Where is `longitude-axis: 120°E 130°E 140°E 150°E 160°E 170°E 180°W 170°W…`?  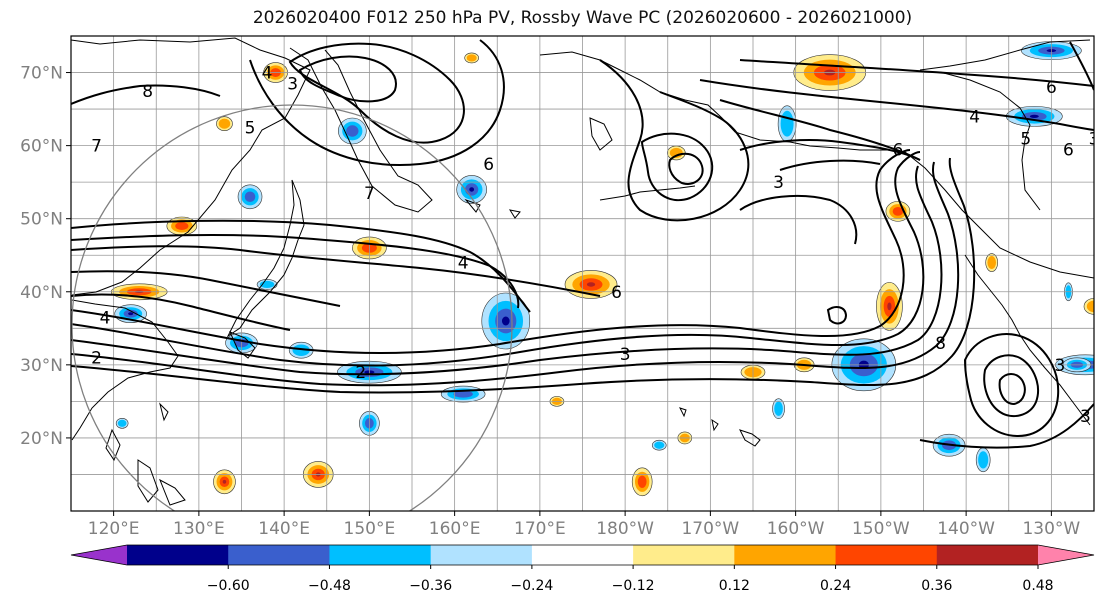
longitude-axis: 120°E 130°E 140°E 150°E 160°E 170°E 180°W 170°W… is located at coordinates (584, 525).